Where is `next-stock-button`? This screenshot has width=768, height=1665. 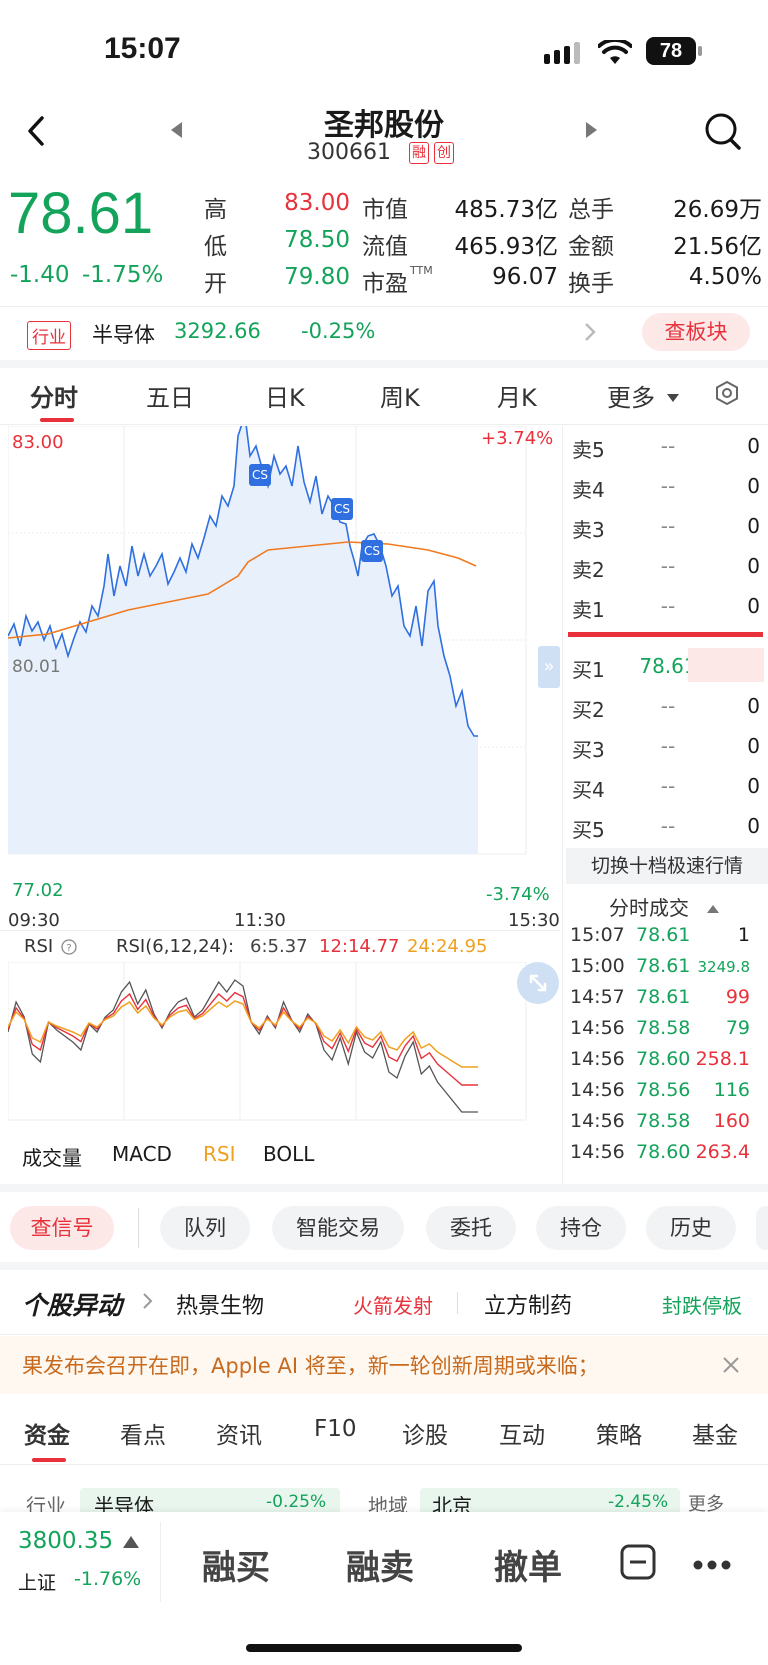
next-stock-button is located at coordinates (592, 130).